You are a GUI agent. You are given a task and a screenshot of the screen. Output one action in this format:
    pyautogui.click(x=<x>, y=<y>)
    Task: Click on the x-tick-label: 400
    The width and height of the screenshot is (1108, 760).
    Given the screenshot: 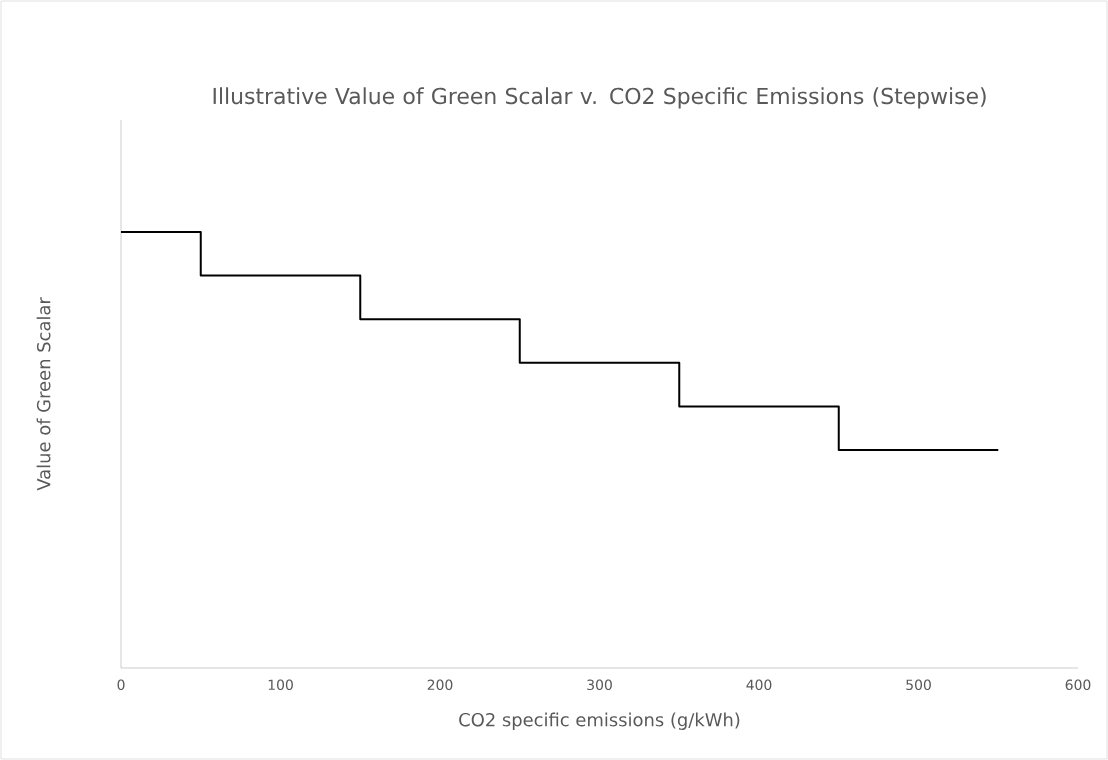 What is the action you would take?
    pyautogui.click(x=759, y=685)
    